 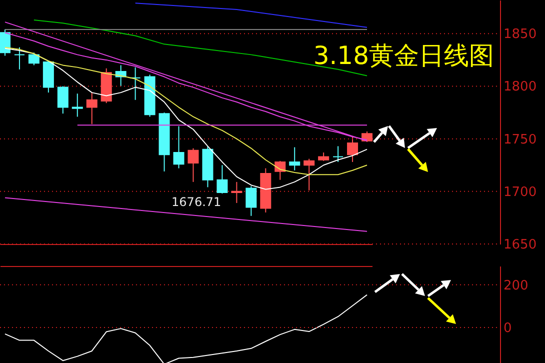 What do you see at coordinates (508, 328) in the screenshot?
I see `y-tick-label: 0` at bounding box center [508, 328].